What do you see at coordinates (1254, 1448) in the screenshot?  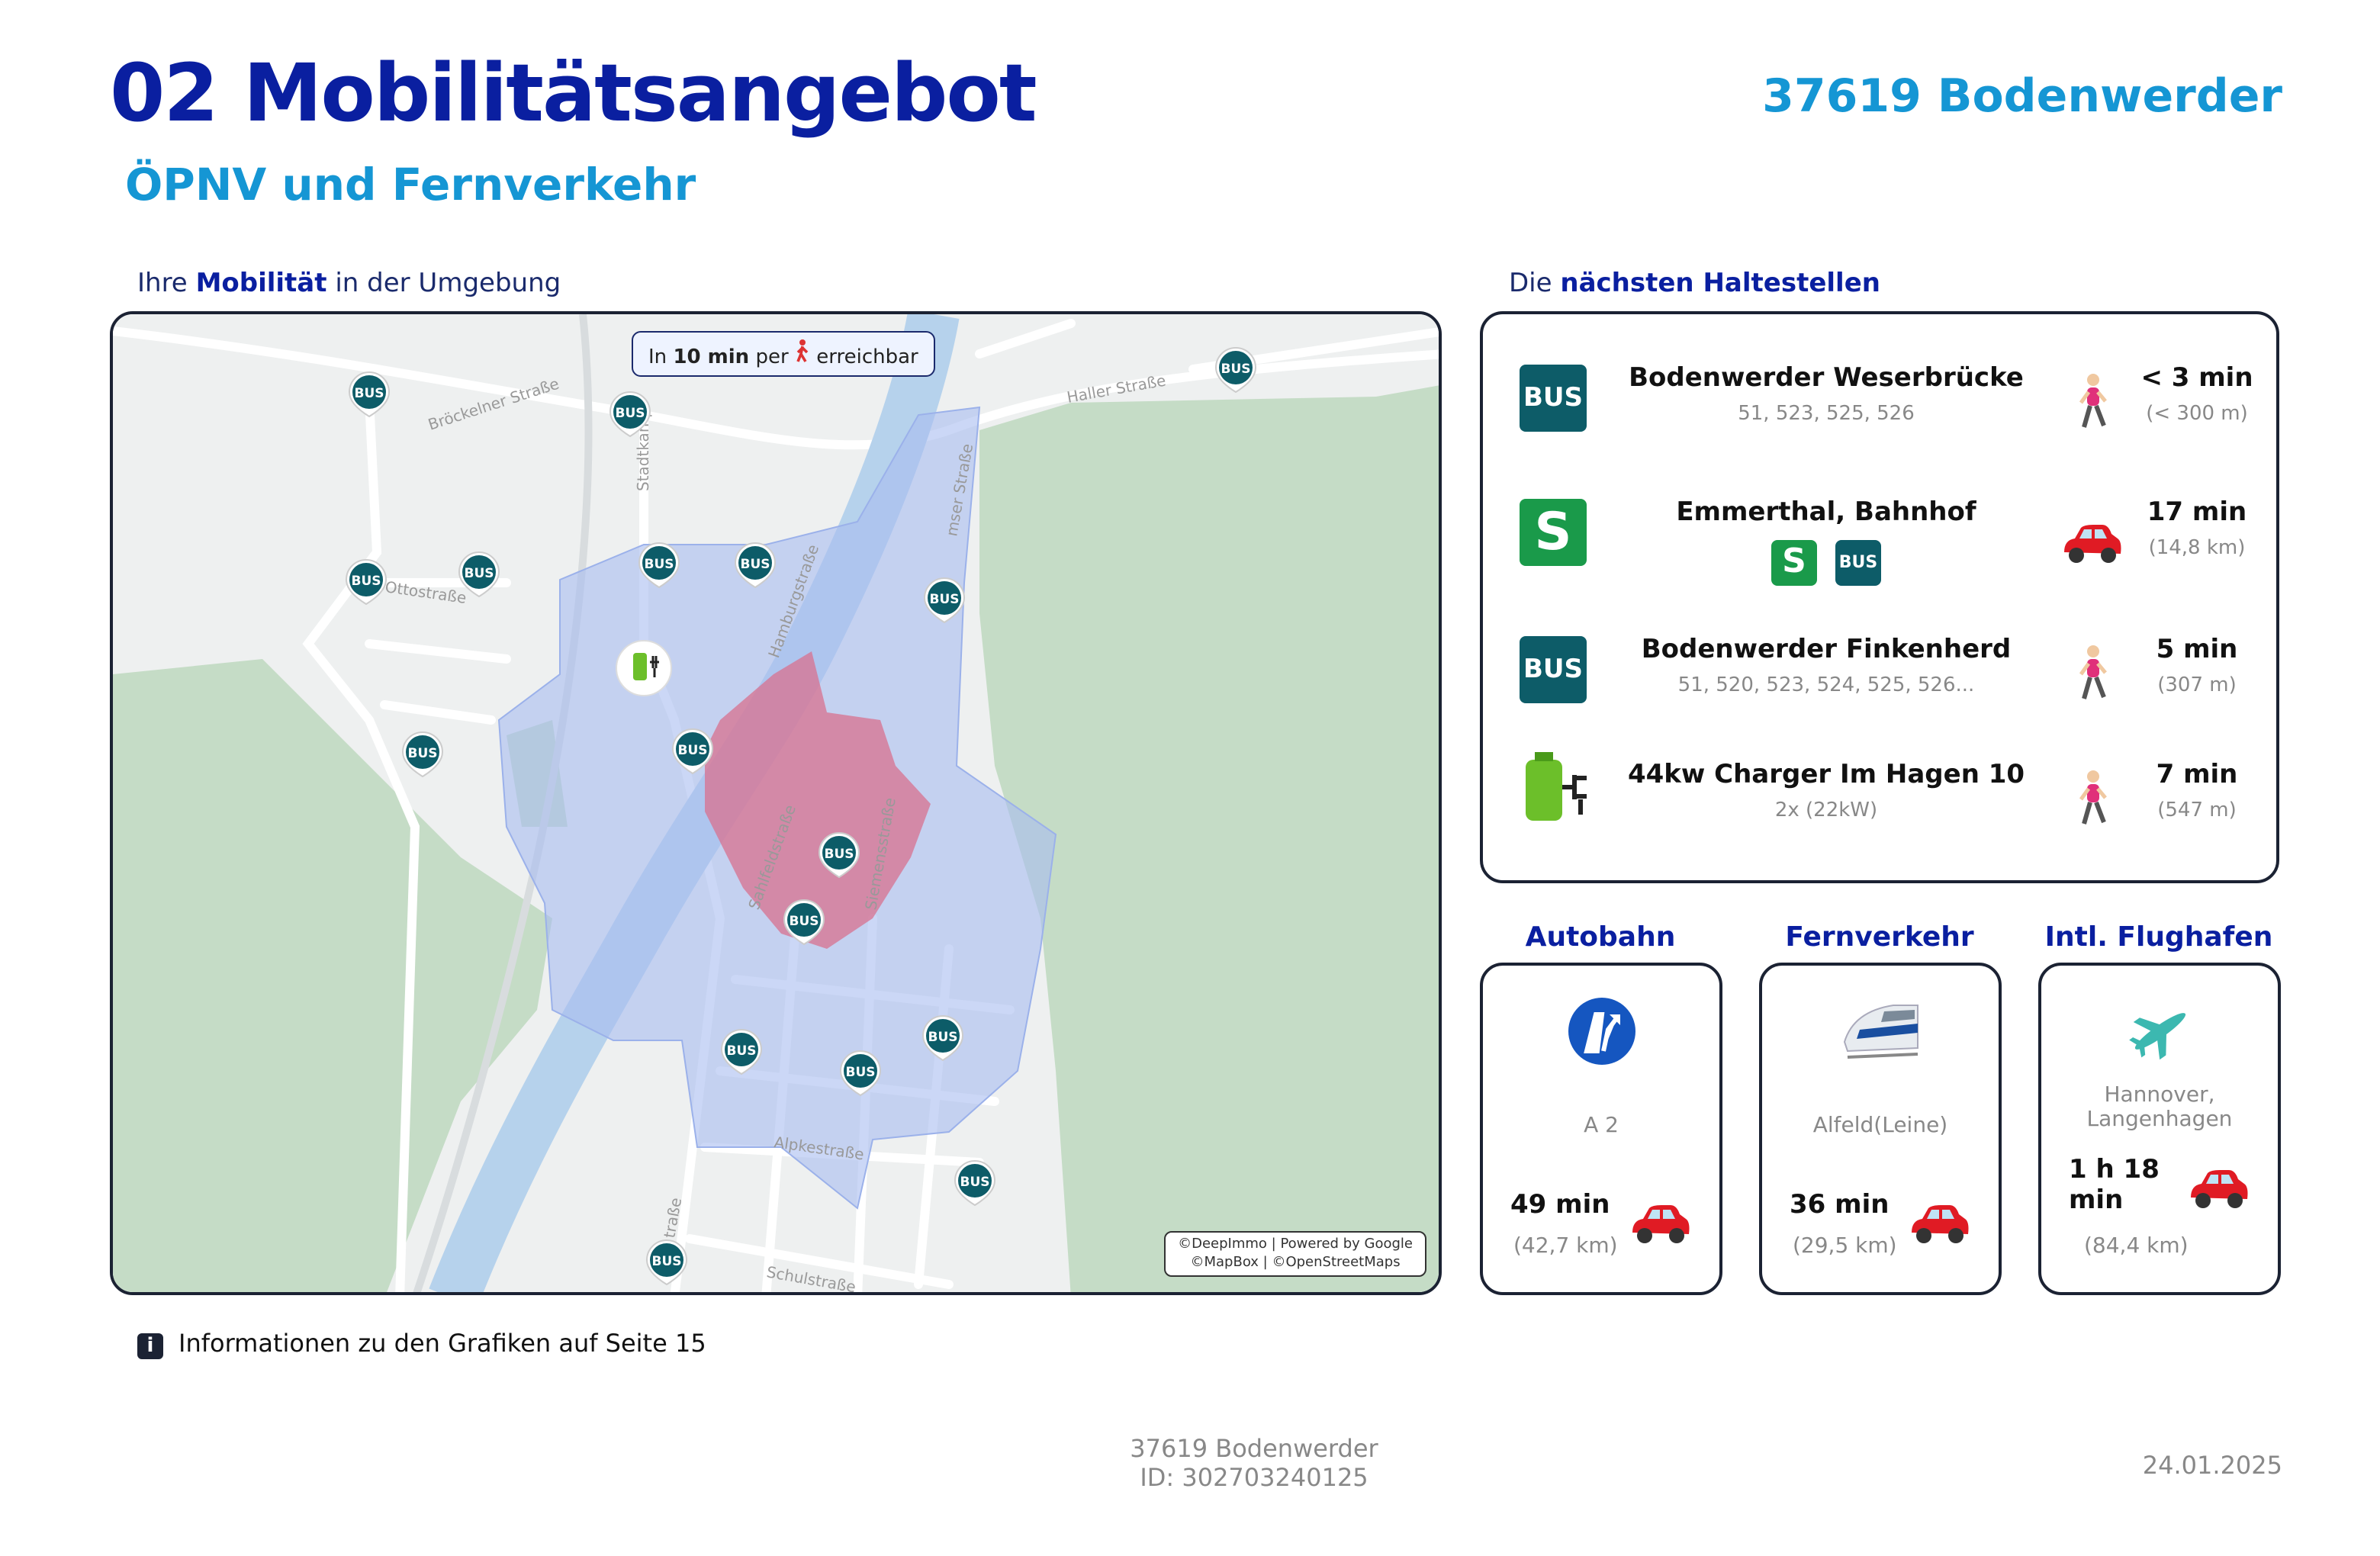 I see `footer-location: 37619 Bodenwerder` at bounding box center [1254, 1448].